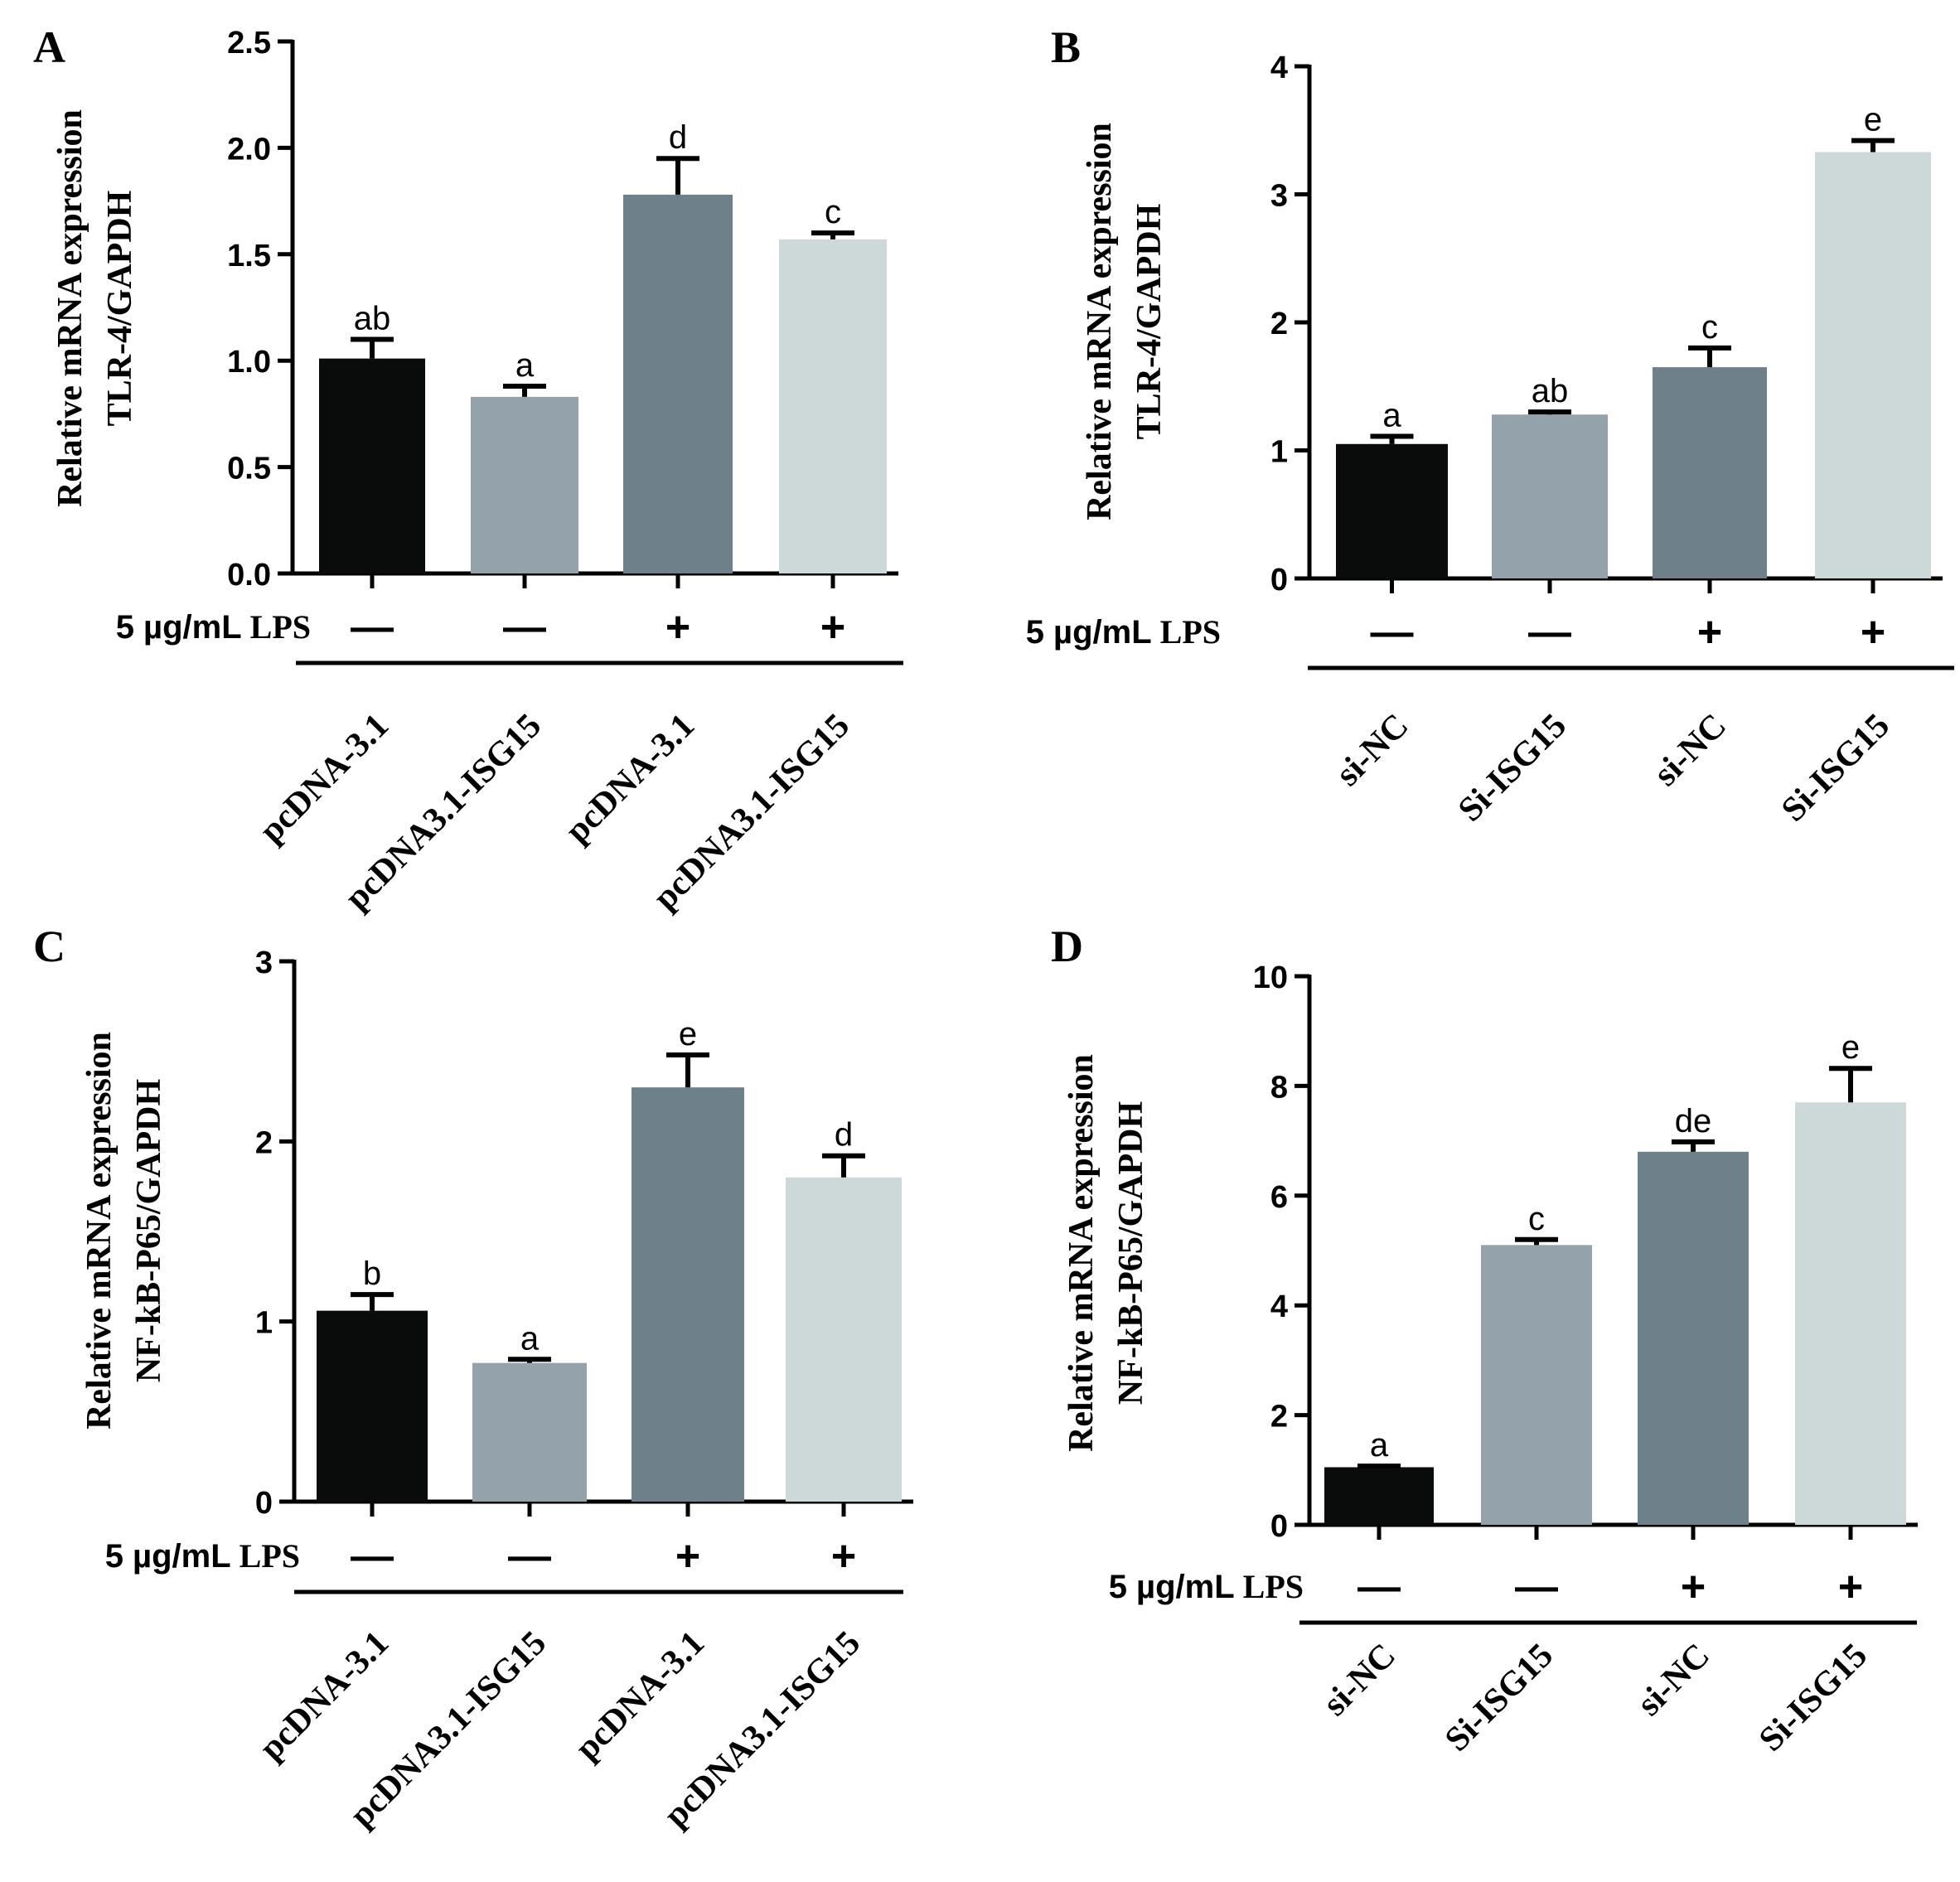 Image resolution: width=1960 pixels, height=1882 pixels. Describe the element at coordinates (1279, 1087) in the screenshot. I see `y-tick-label: 8` at that location.